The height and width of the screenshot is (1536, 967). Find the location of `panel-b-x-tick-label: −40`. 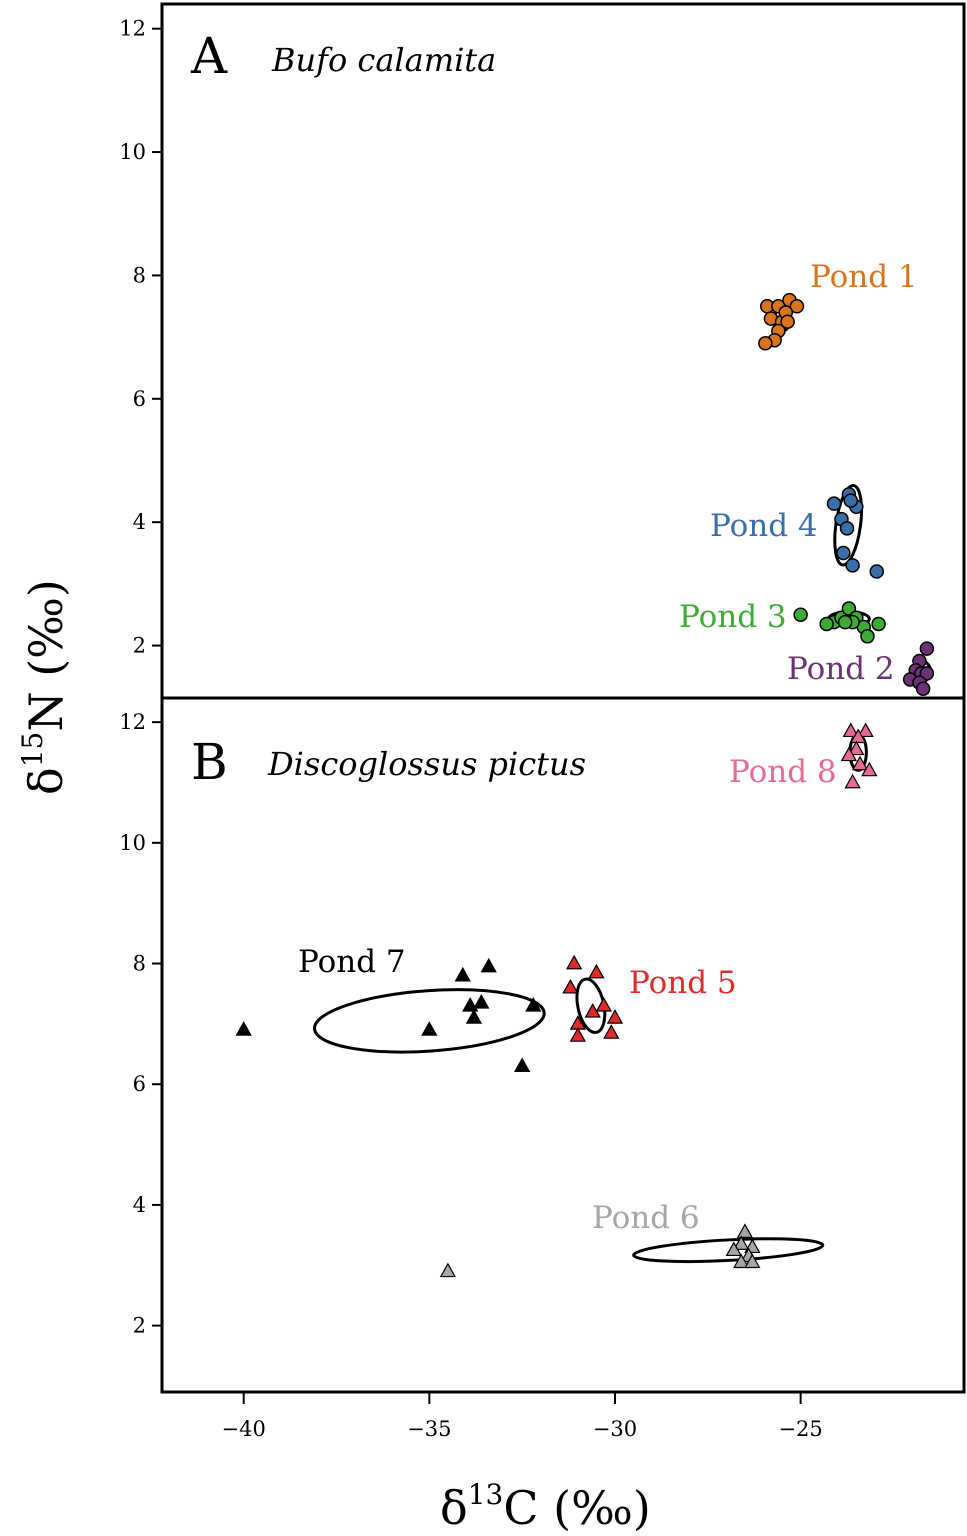

panel-b-x-tick-label: −40 is located at coordinates (244, 1429).